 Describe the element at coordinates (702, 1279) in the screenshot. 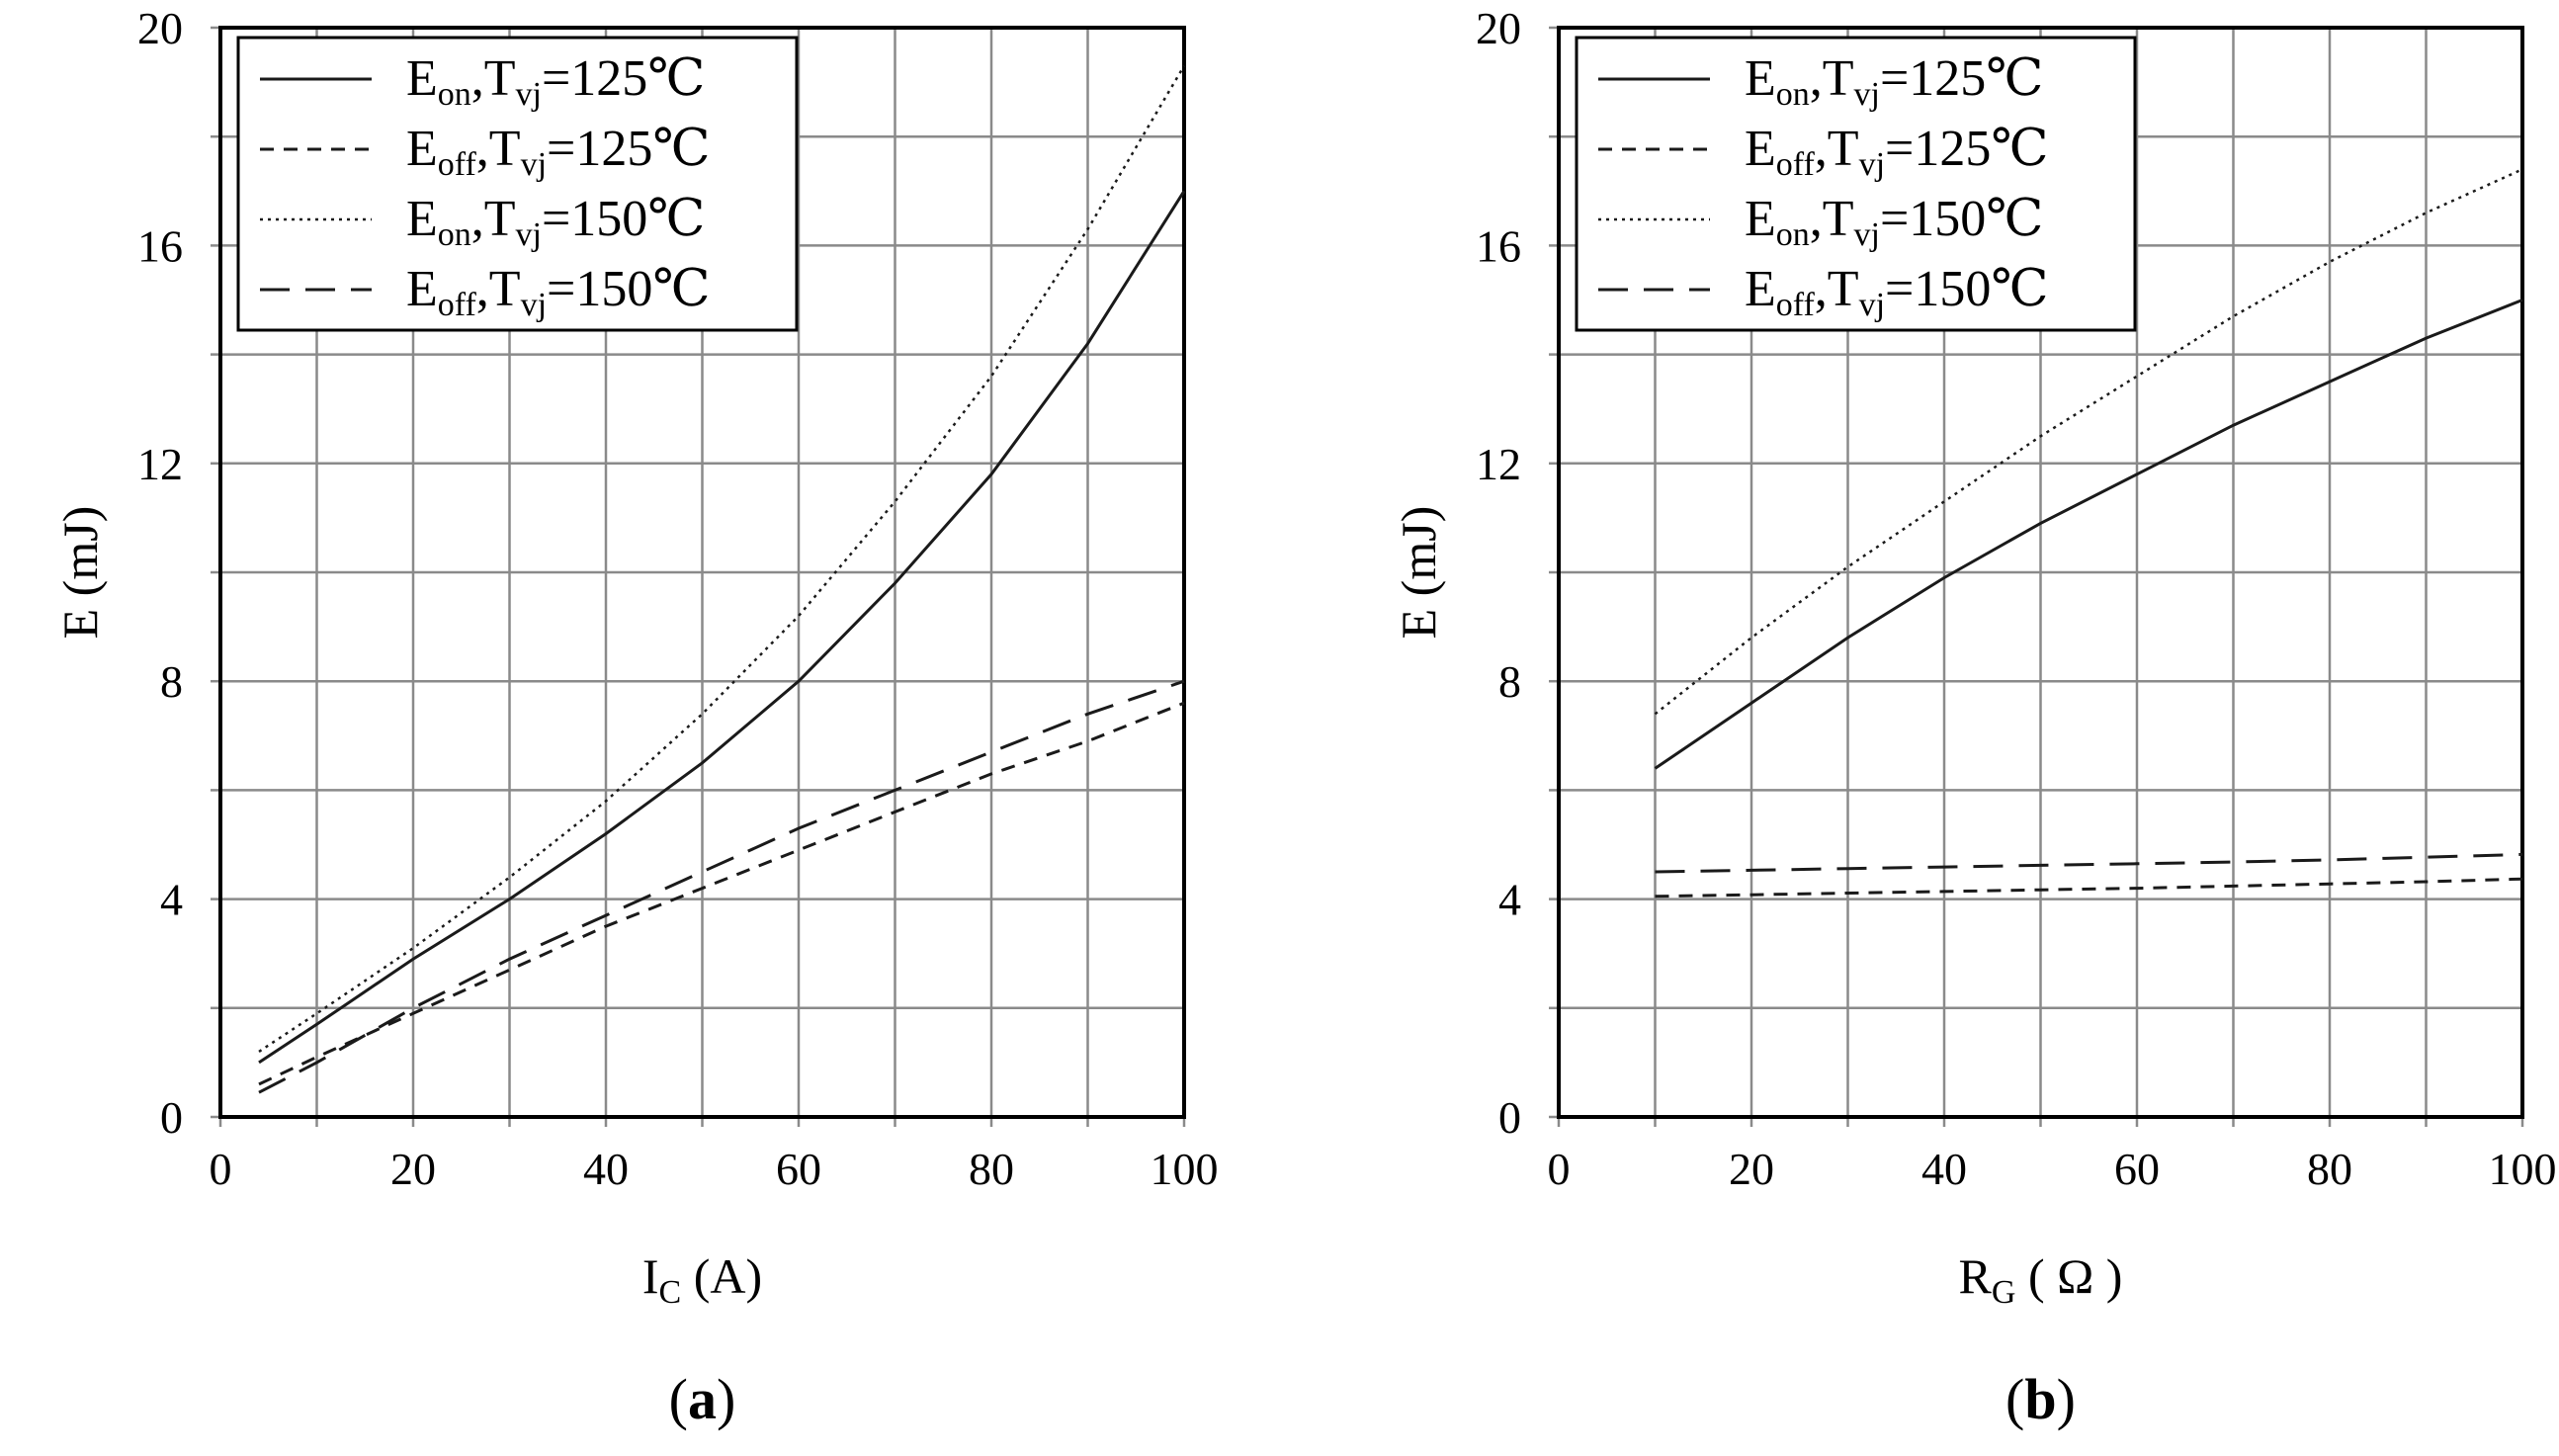

I see `x-axis-title: IC (A)` at that location.